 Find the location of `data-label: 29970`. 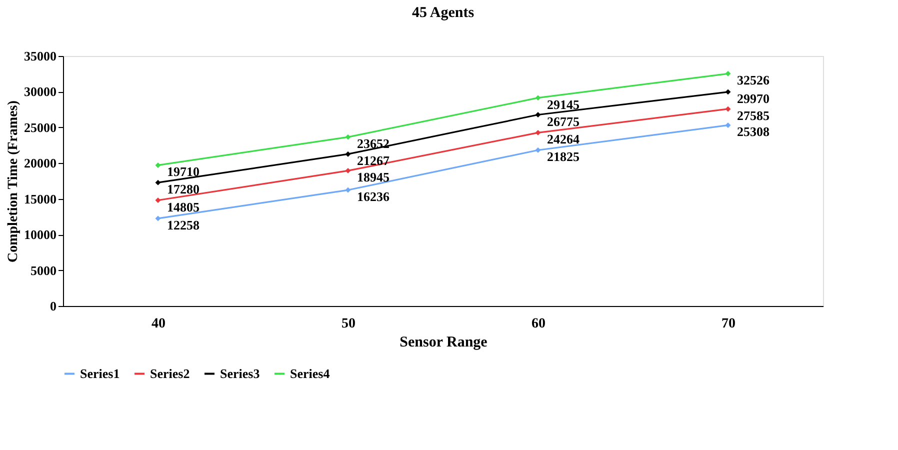

data-label: 29970 is located at coordinates (753, 98).